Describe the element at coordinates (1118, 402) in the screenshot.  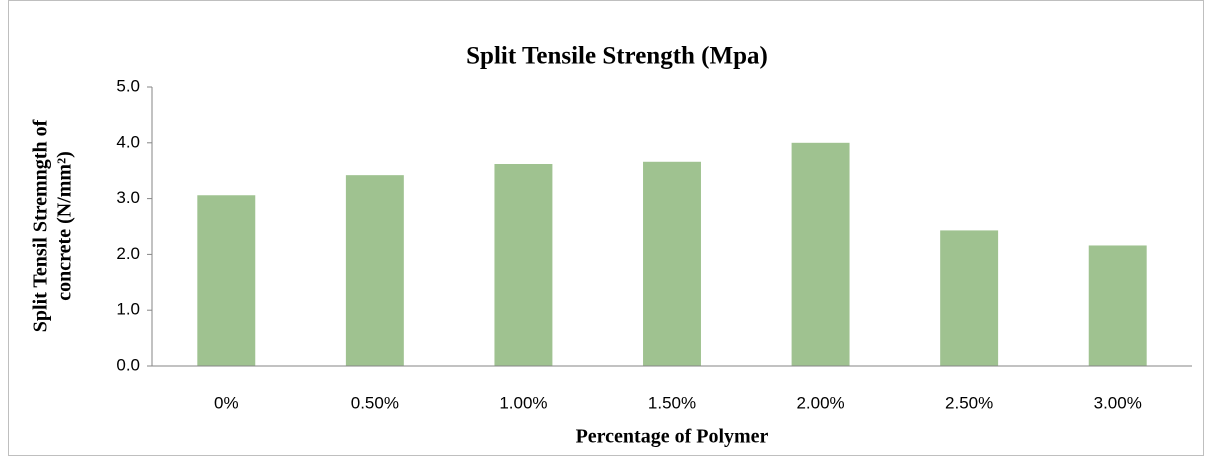
I see `x-tick-label: 3.00%` at that location.